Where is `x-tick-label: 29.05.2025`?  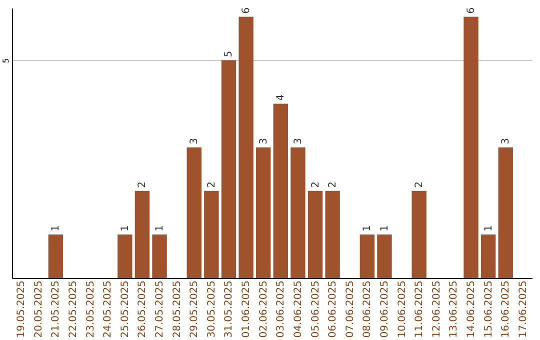 x-tick-label: 29.05.2025 is located at coordinates (194, 309).